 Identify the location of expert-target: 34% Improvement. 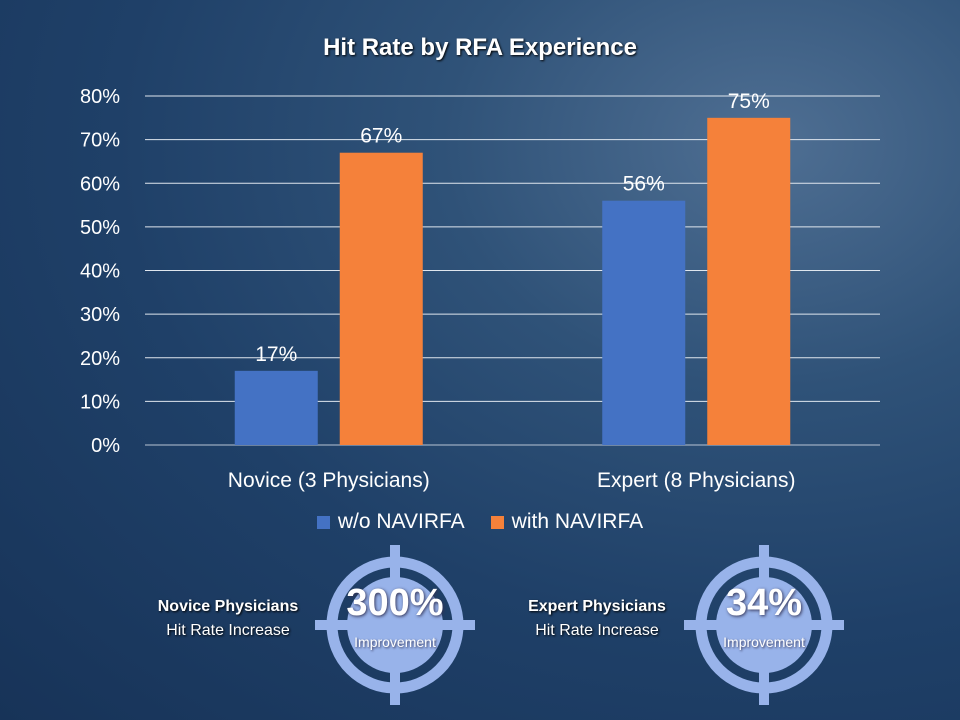
(764, 625).